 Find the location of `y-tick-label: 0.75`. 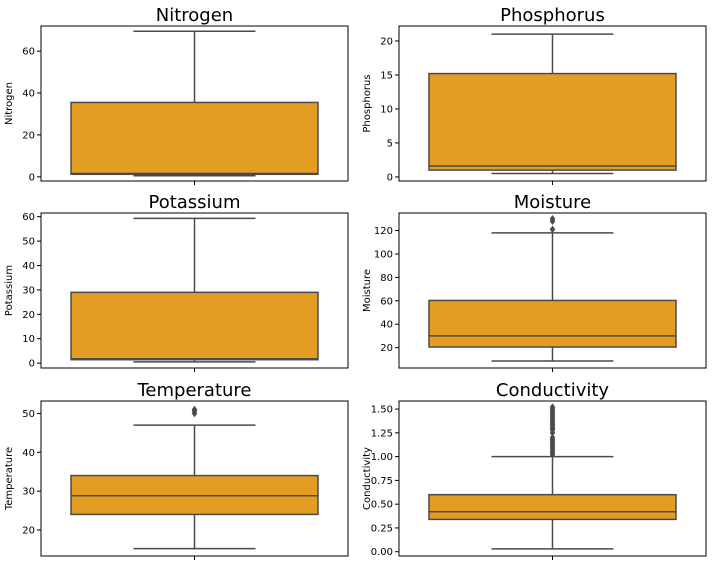

y-tick-label: 0.75 is located at coordinates (382, 481).